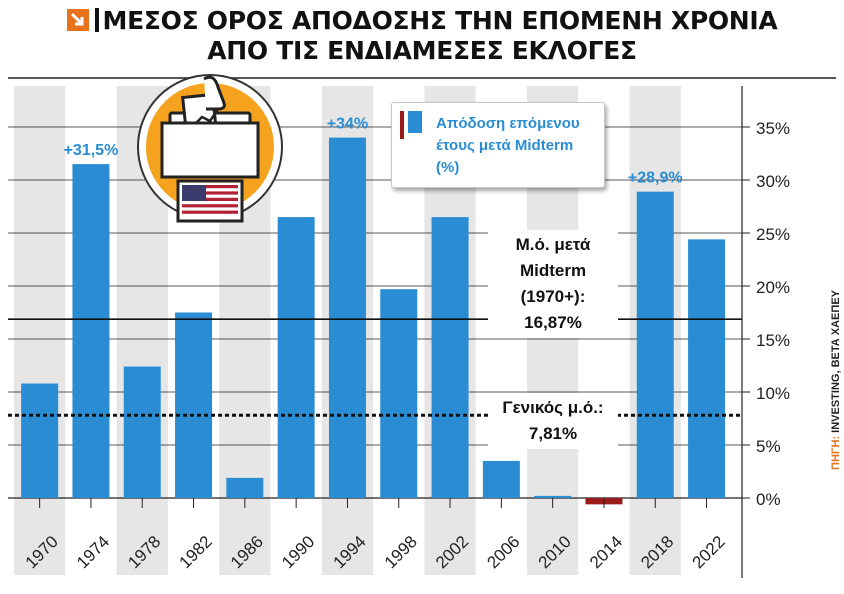  I want to click on x-tick-label: 2022, so click(709, 552).